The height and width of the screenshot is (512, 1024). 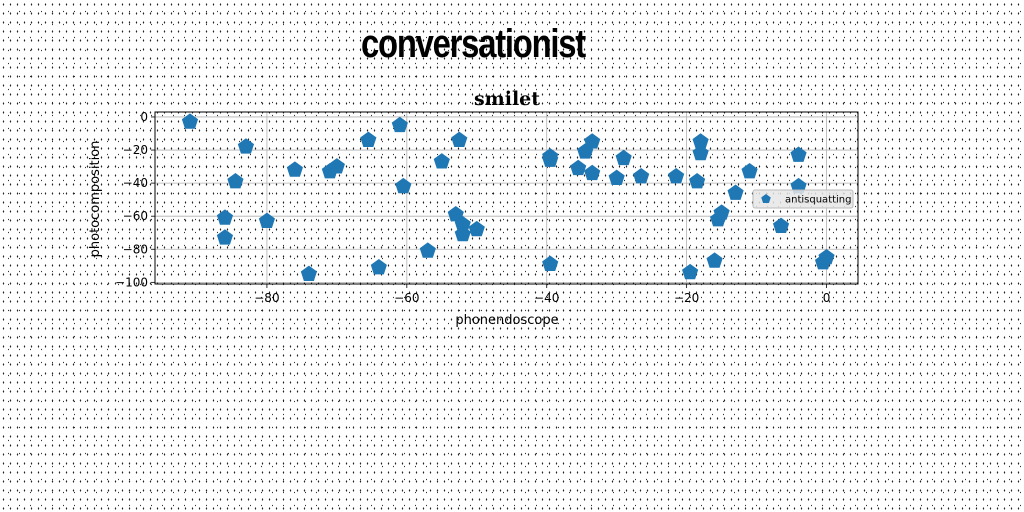 What do you see at coordinates (135, 249) in the screenshot?
I see `y-tick-label: −80` at bounding box center [135, 249].